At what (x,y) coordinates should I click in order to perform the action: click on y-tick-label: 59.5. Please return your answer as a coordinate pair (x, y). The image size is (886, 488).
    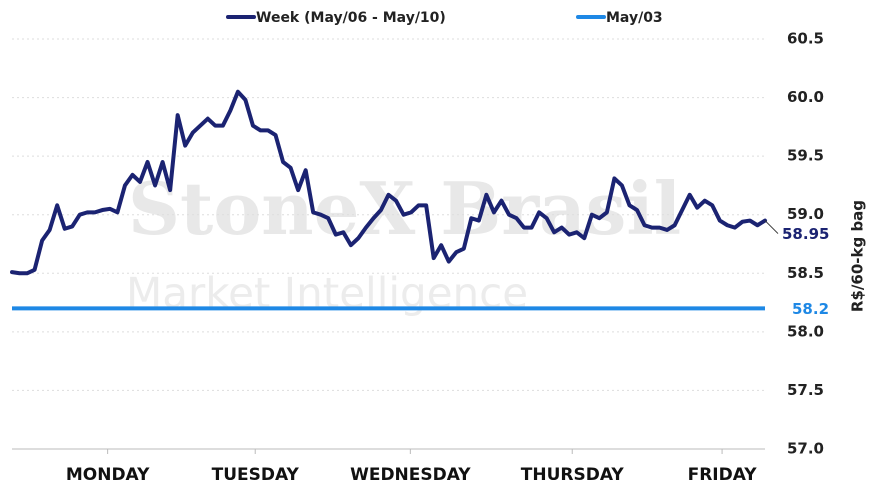
    Looking at the image, I should click on (805, 156).